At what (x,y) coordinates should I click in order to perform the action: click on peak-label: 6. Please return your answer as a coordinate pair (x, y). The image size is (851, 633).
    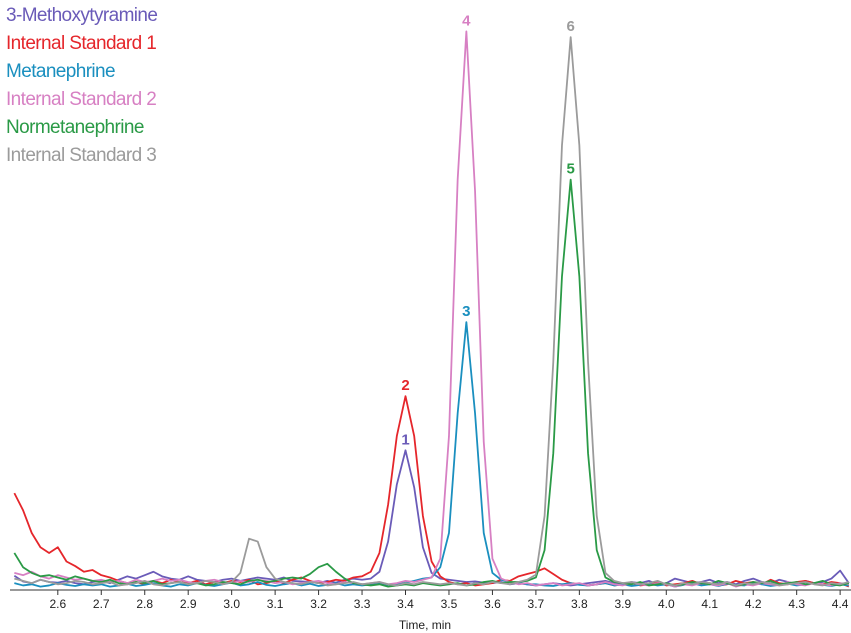
    Looking at the image, I should click on (570, 26).